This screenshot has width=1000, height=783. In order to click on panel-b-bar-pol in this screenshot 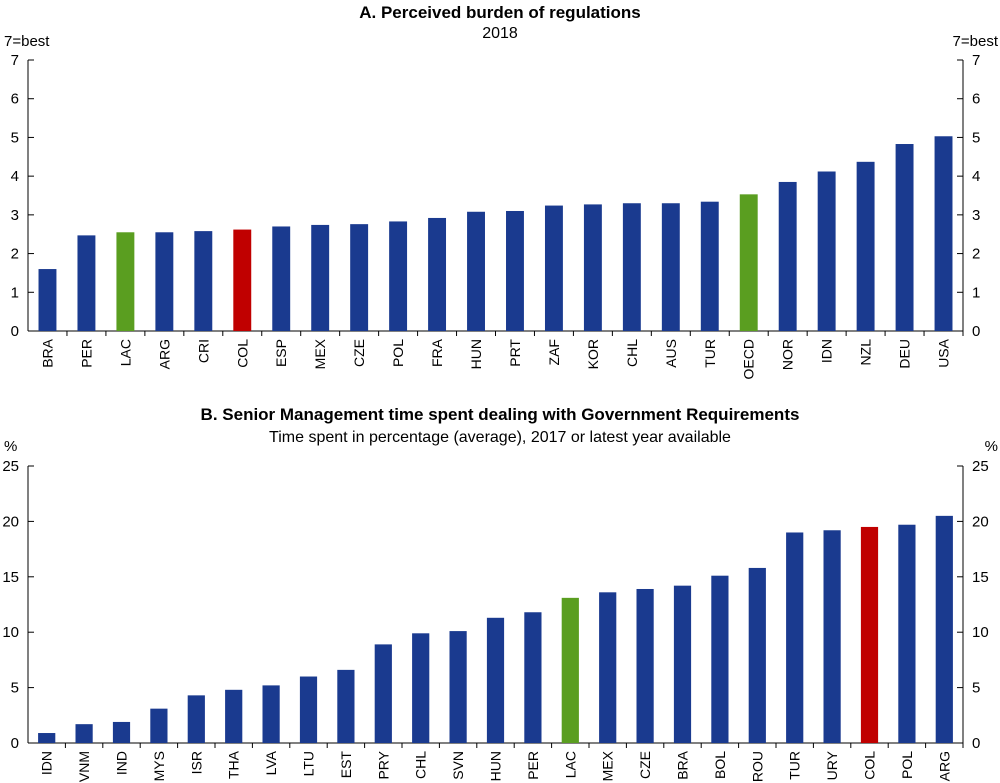, I will do `click(907, 633)`.